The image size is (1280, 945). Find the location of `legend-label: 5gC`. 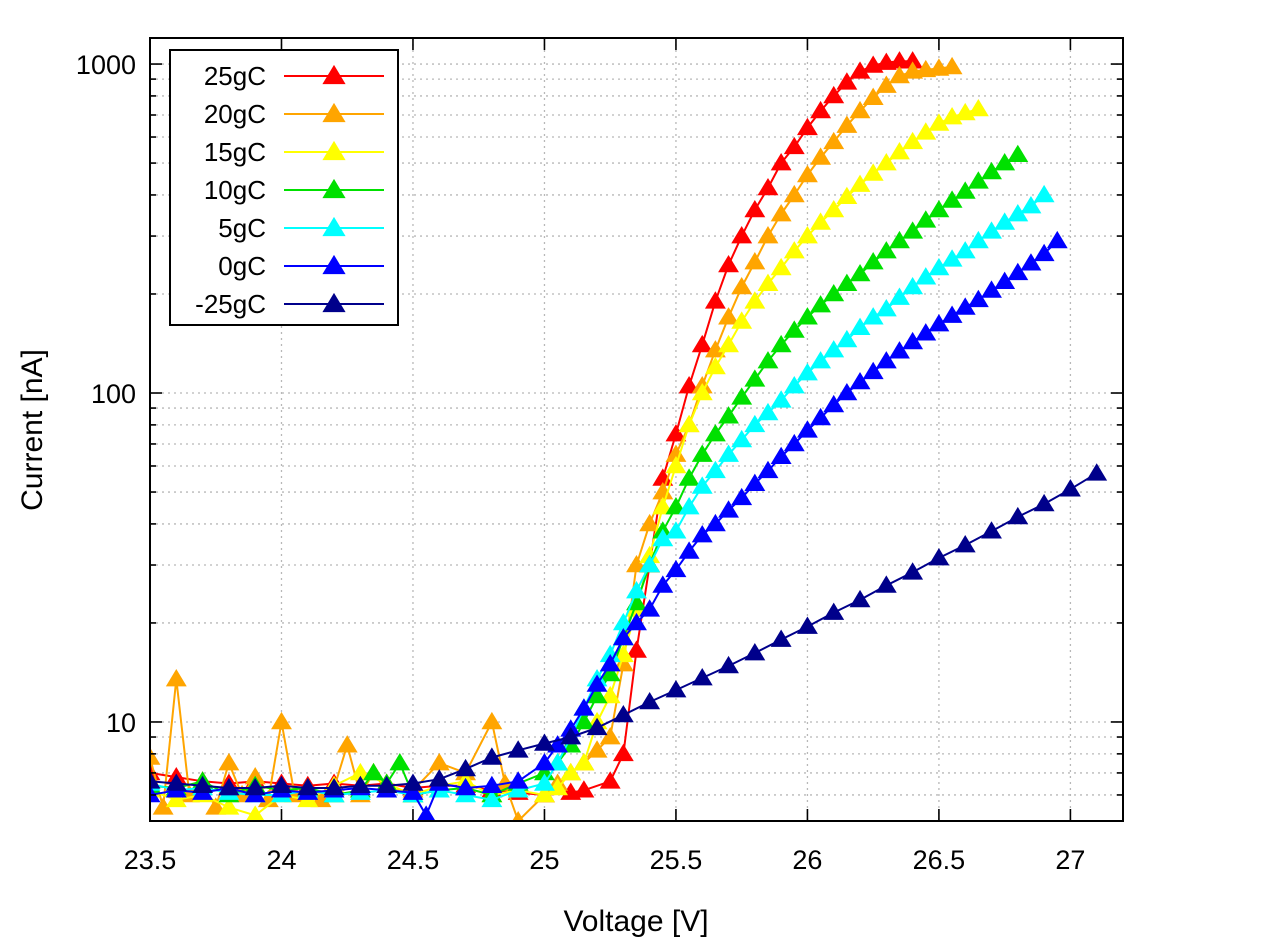

legend-label: 5gC is located at coordinates (242, 228).